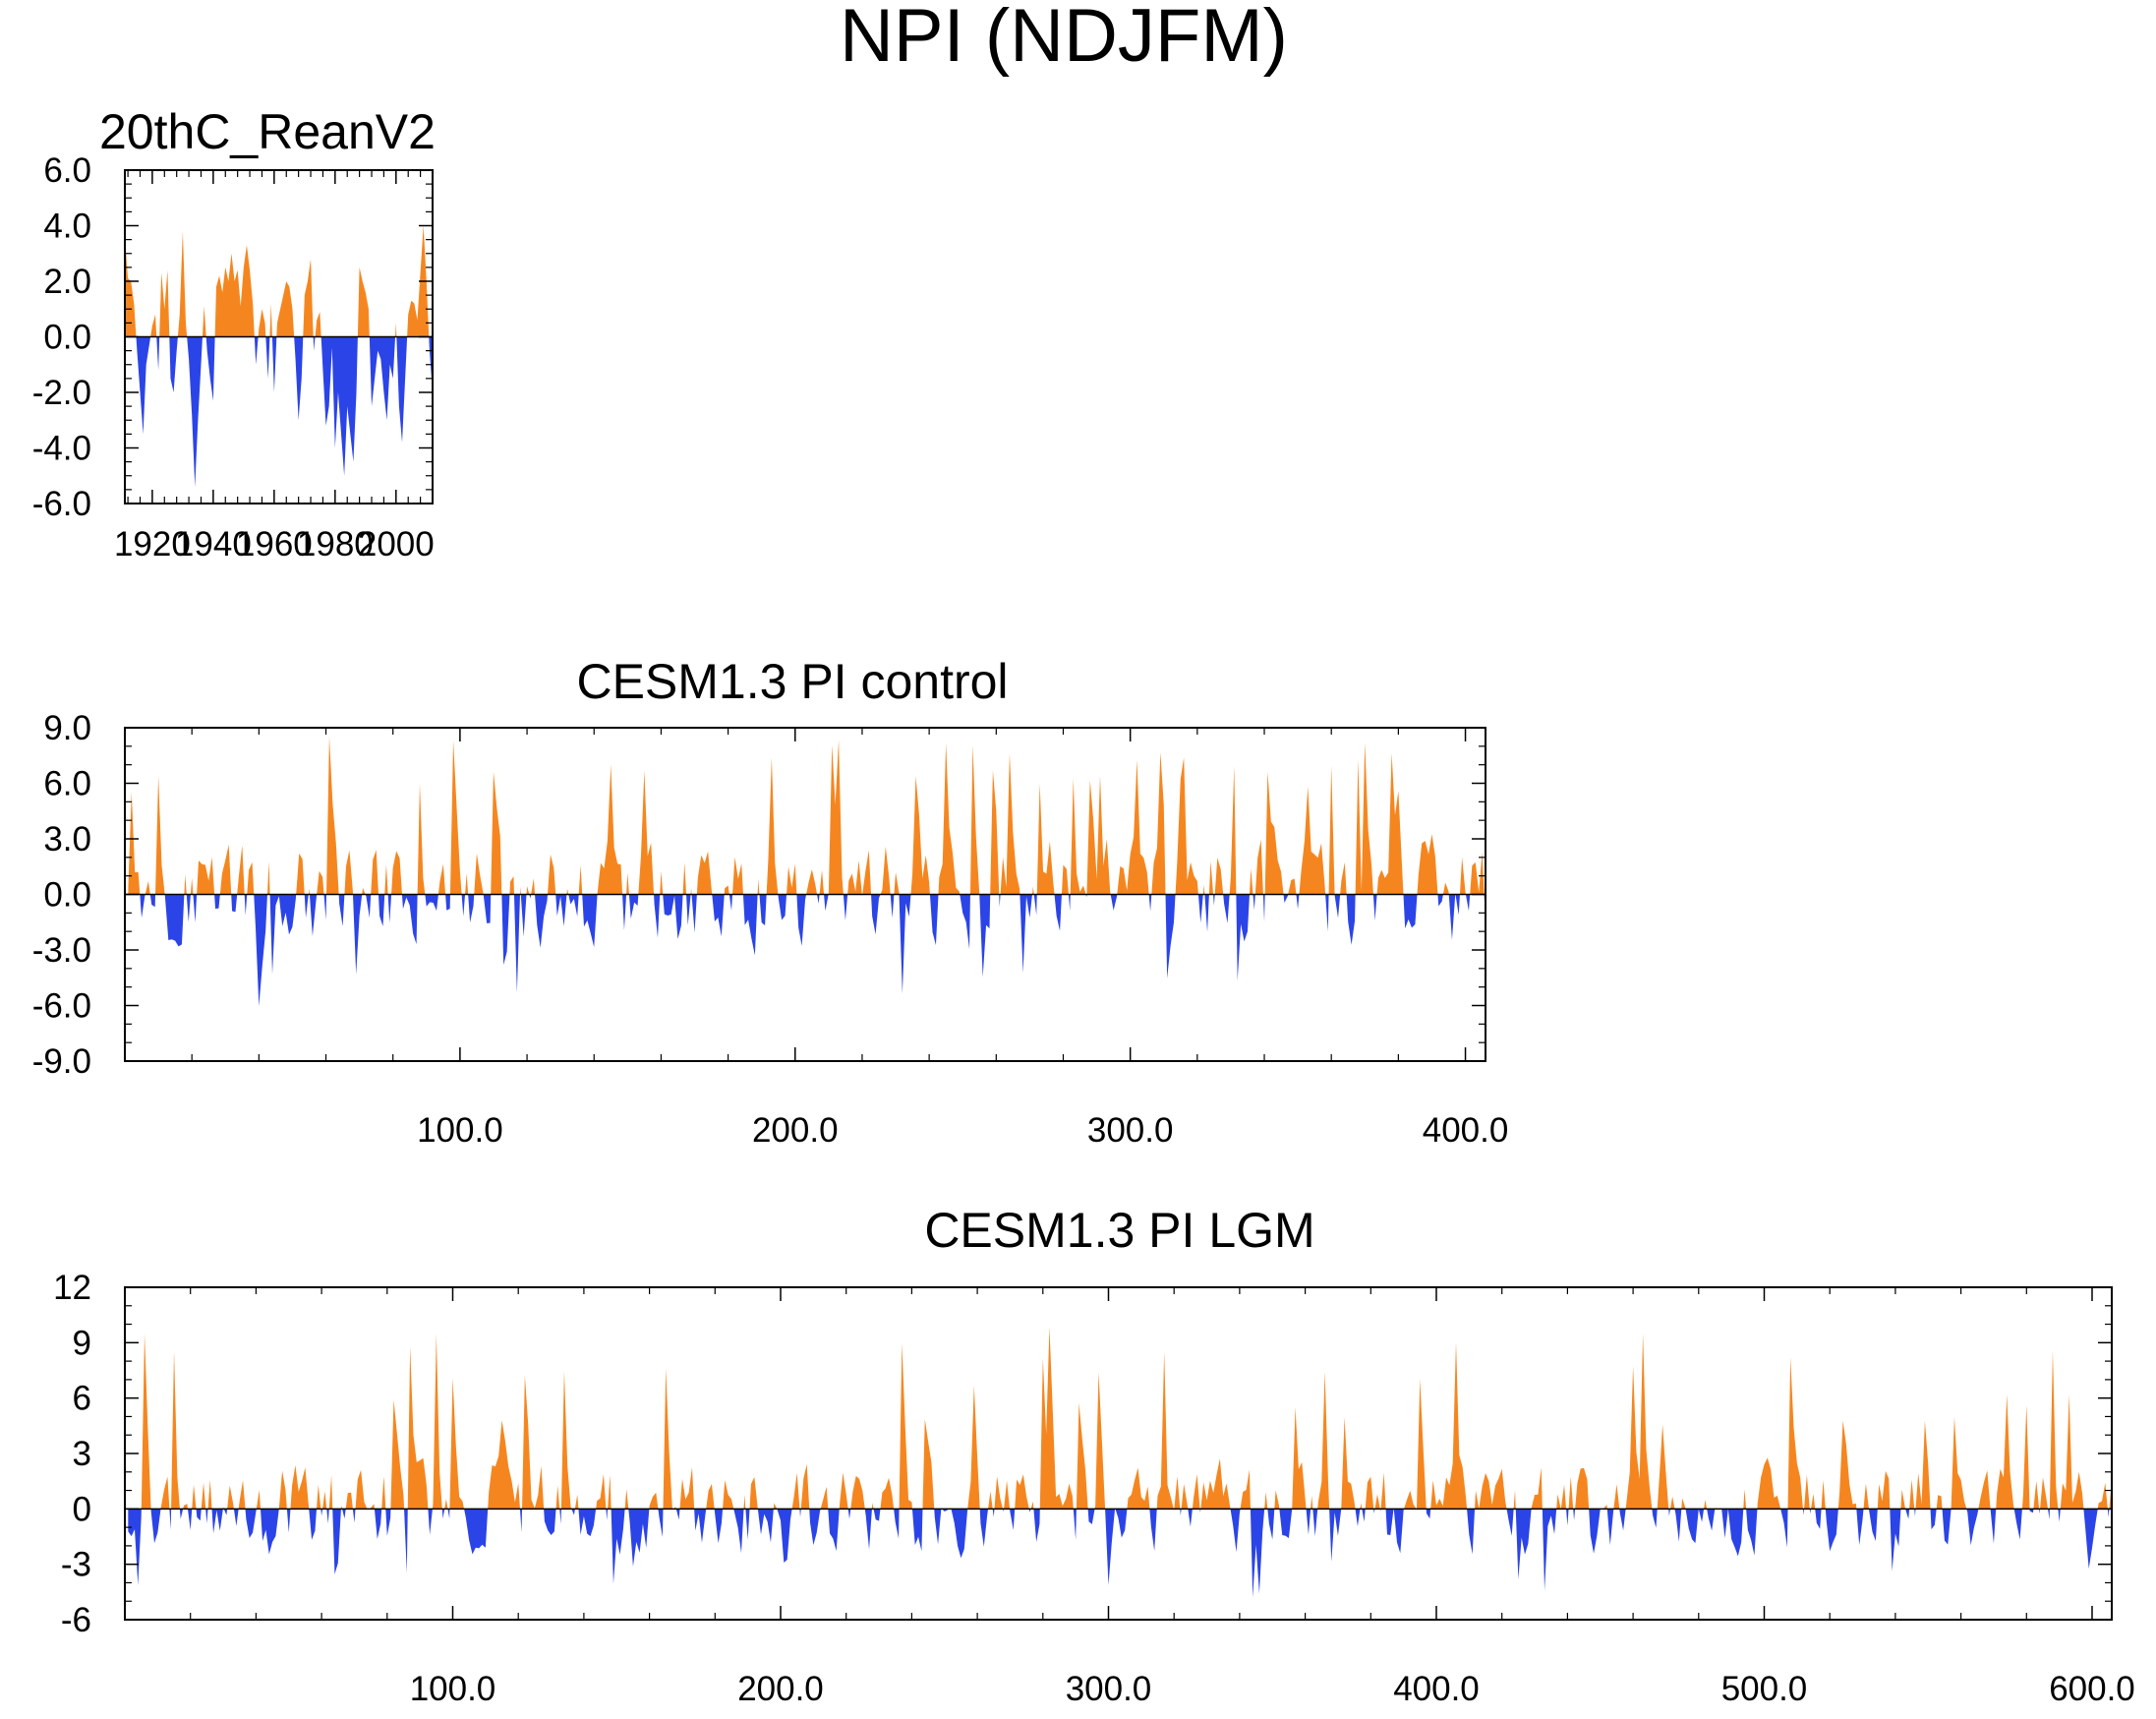 The image size is (2156, 1719). Describe the element at coordinates (1120, 1463) in the screenshot. I see `series-fill` at that location.